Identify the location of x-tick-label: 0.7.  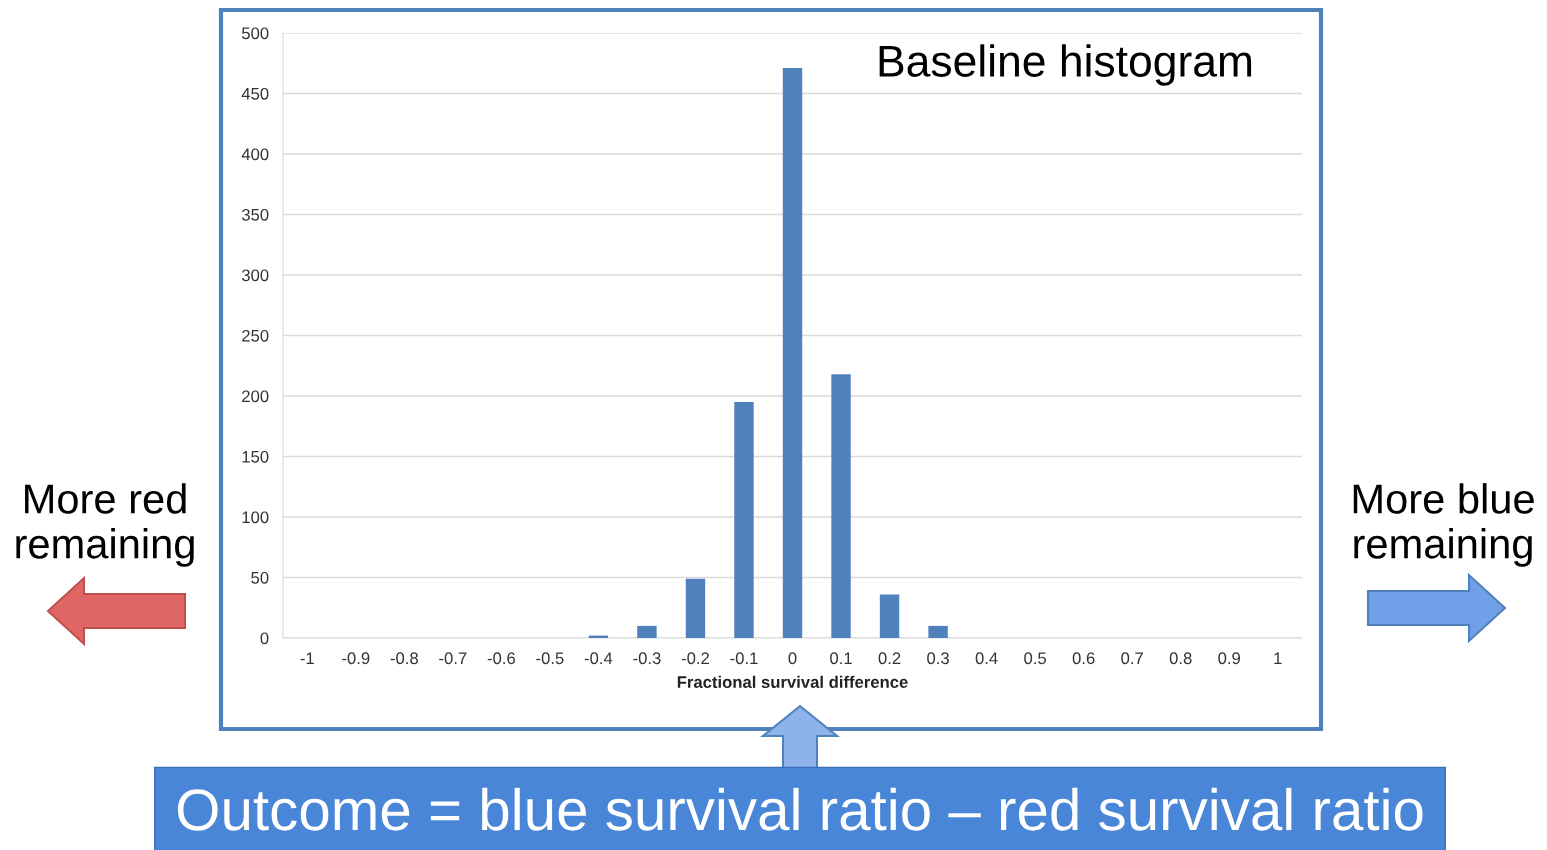
(1132, 658).